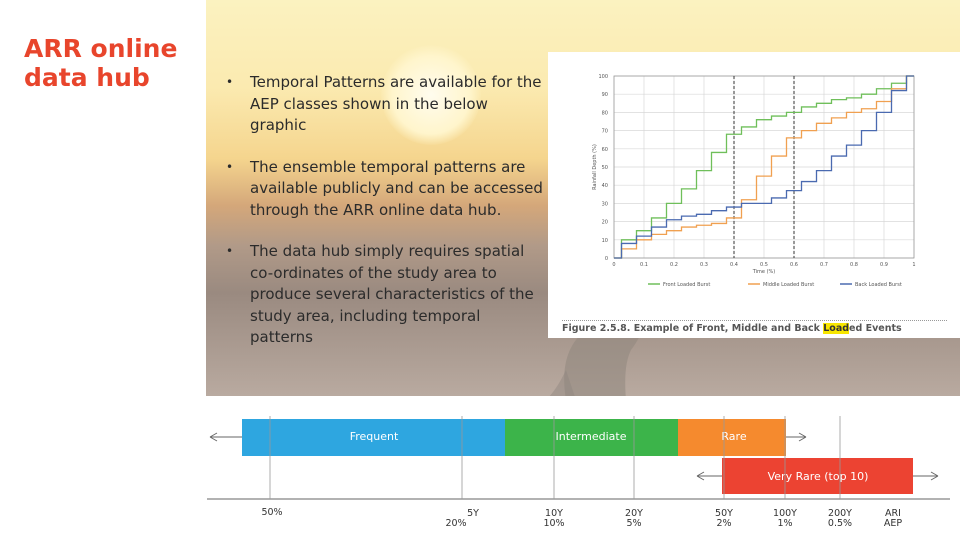  Describe the element at coordinates (840, 513) in the screenshot. I see `scale-tick-top-label: 200Y` at that location.